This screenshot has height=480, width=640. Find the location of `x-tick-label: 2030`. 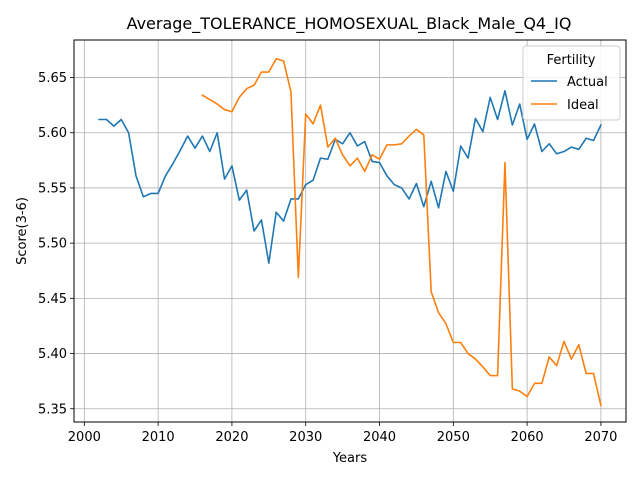

x-tick-label: 2030 is located at coordinates (305, 437).